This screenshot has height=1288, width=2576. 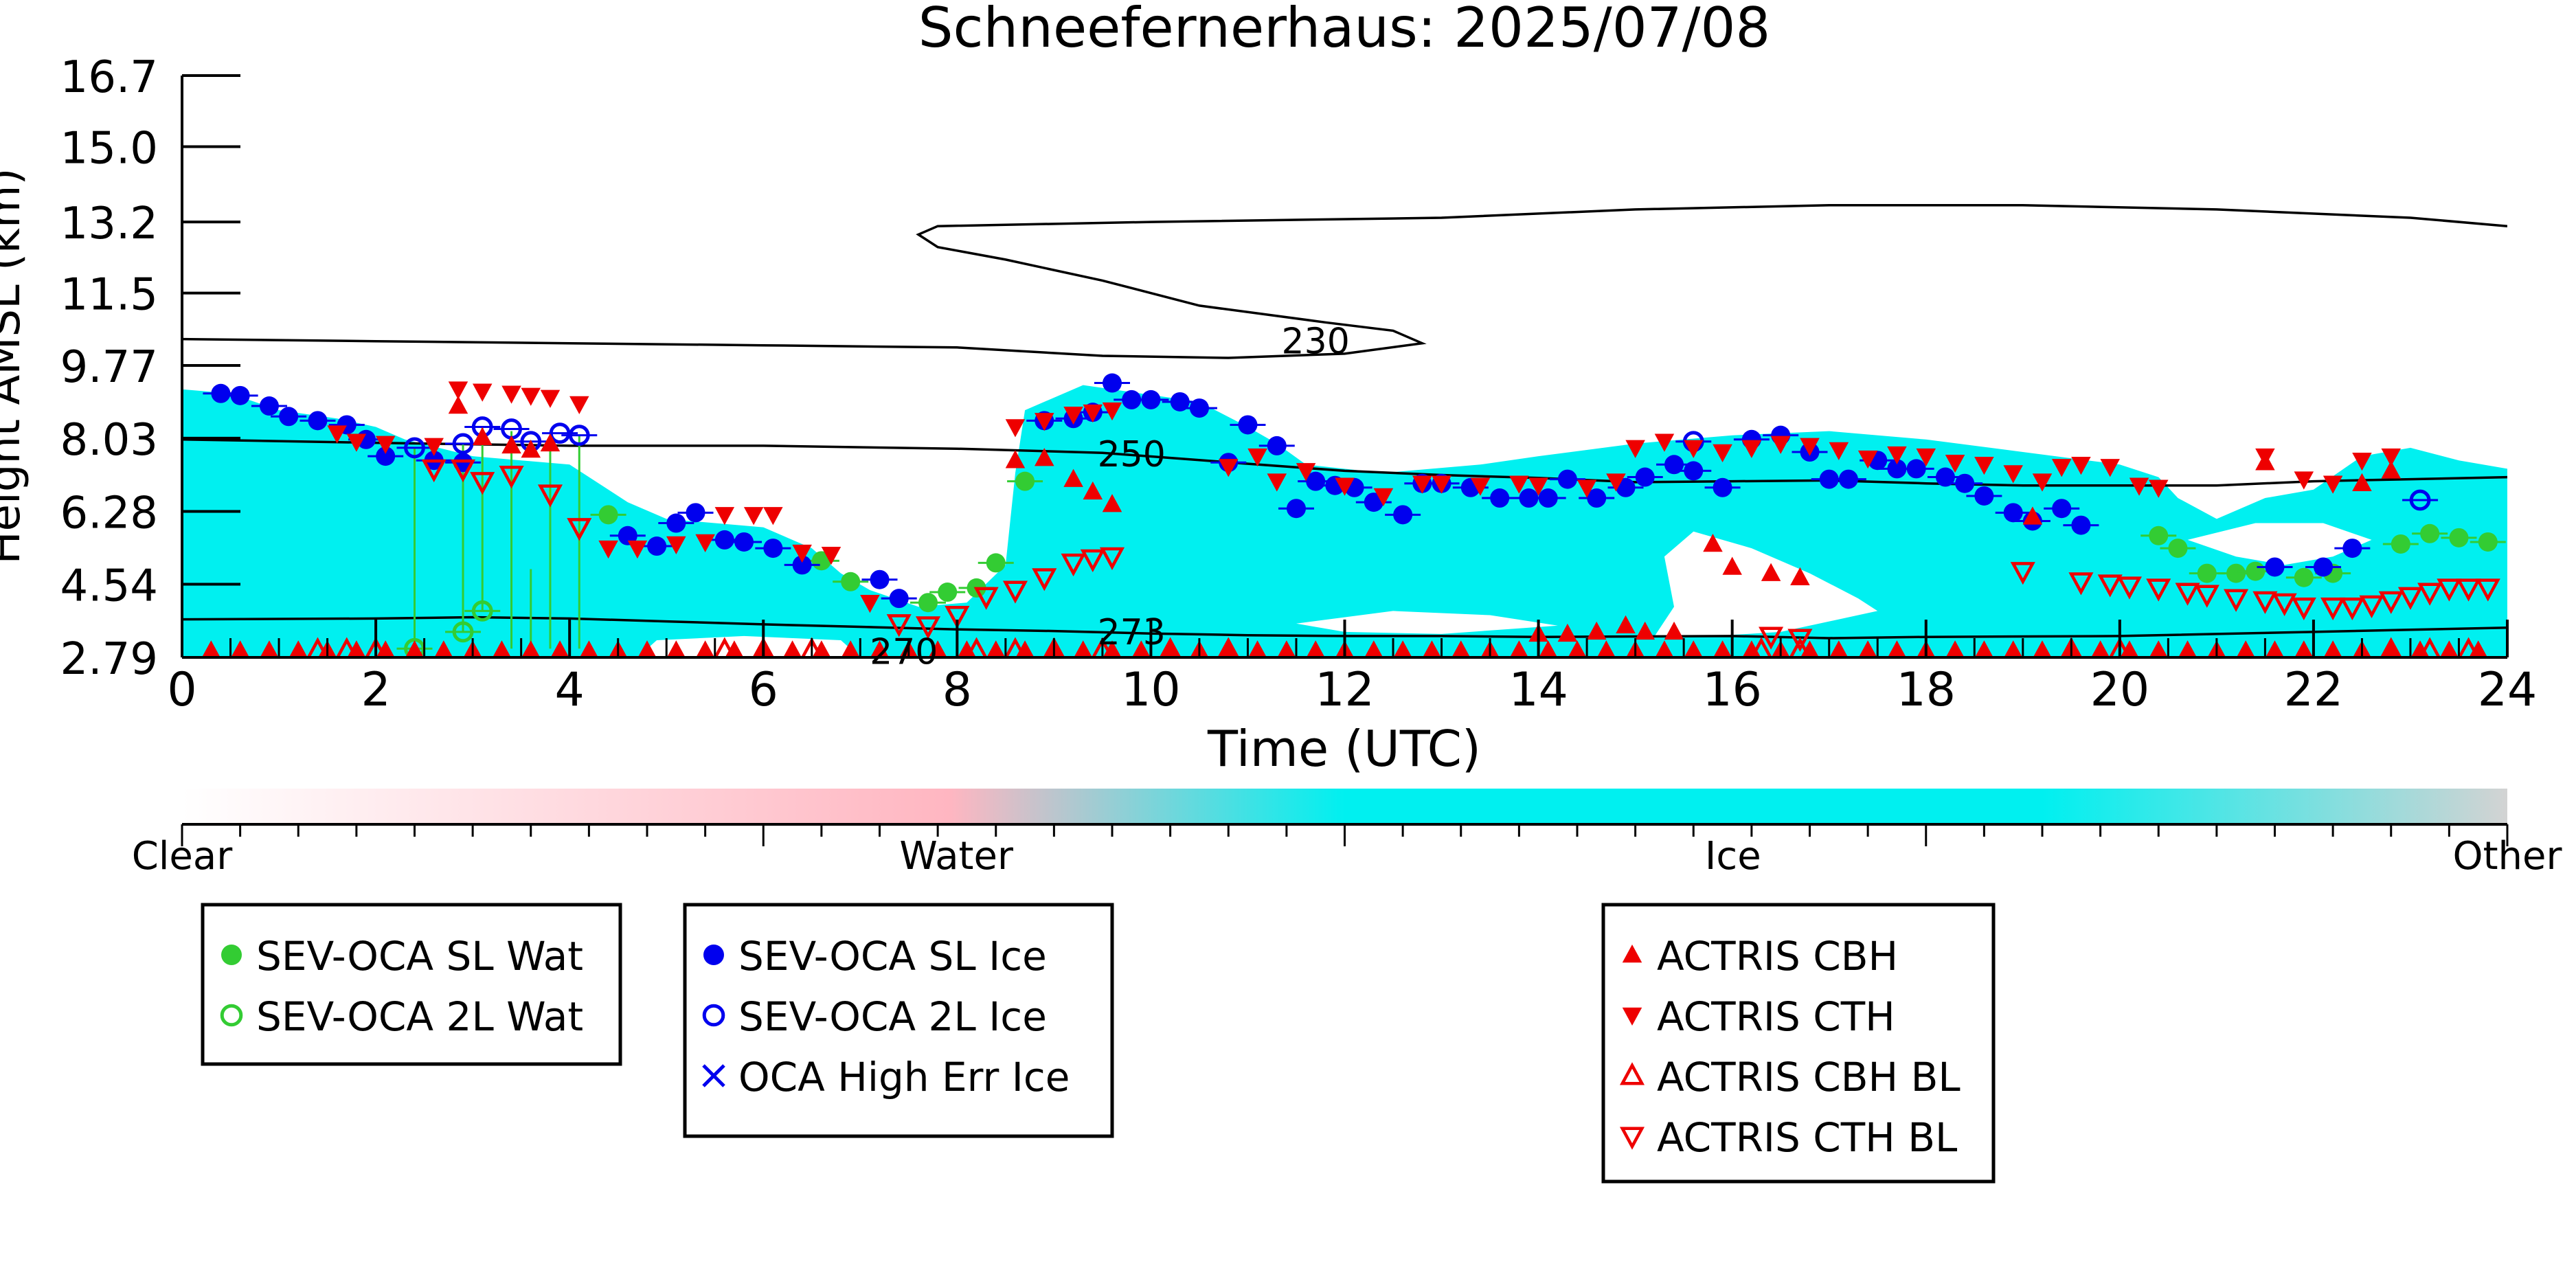 I want to click on uncertainty-lines, so click(x=497, y=538).